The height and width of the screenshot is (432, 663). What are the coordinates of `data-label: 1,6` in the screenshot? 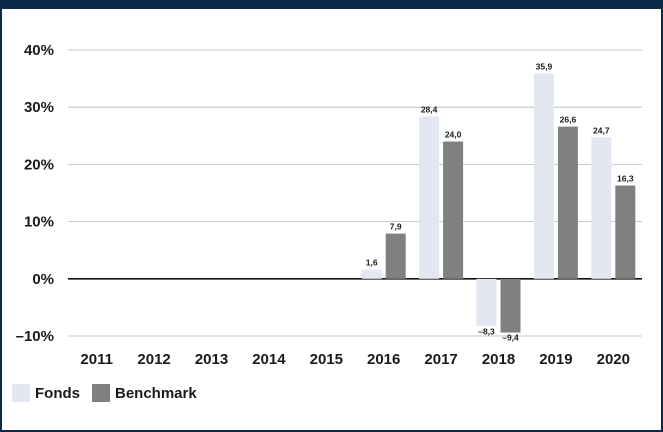 It's located at (372, 263).